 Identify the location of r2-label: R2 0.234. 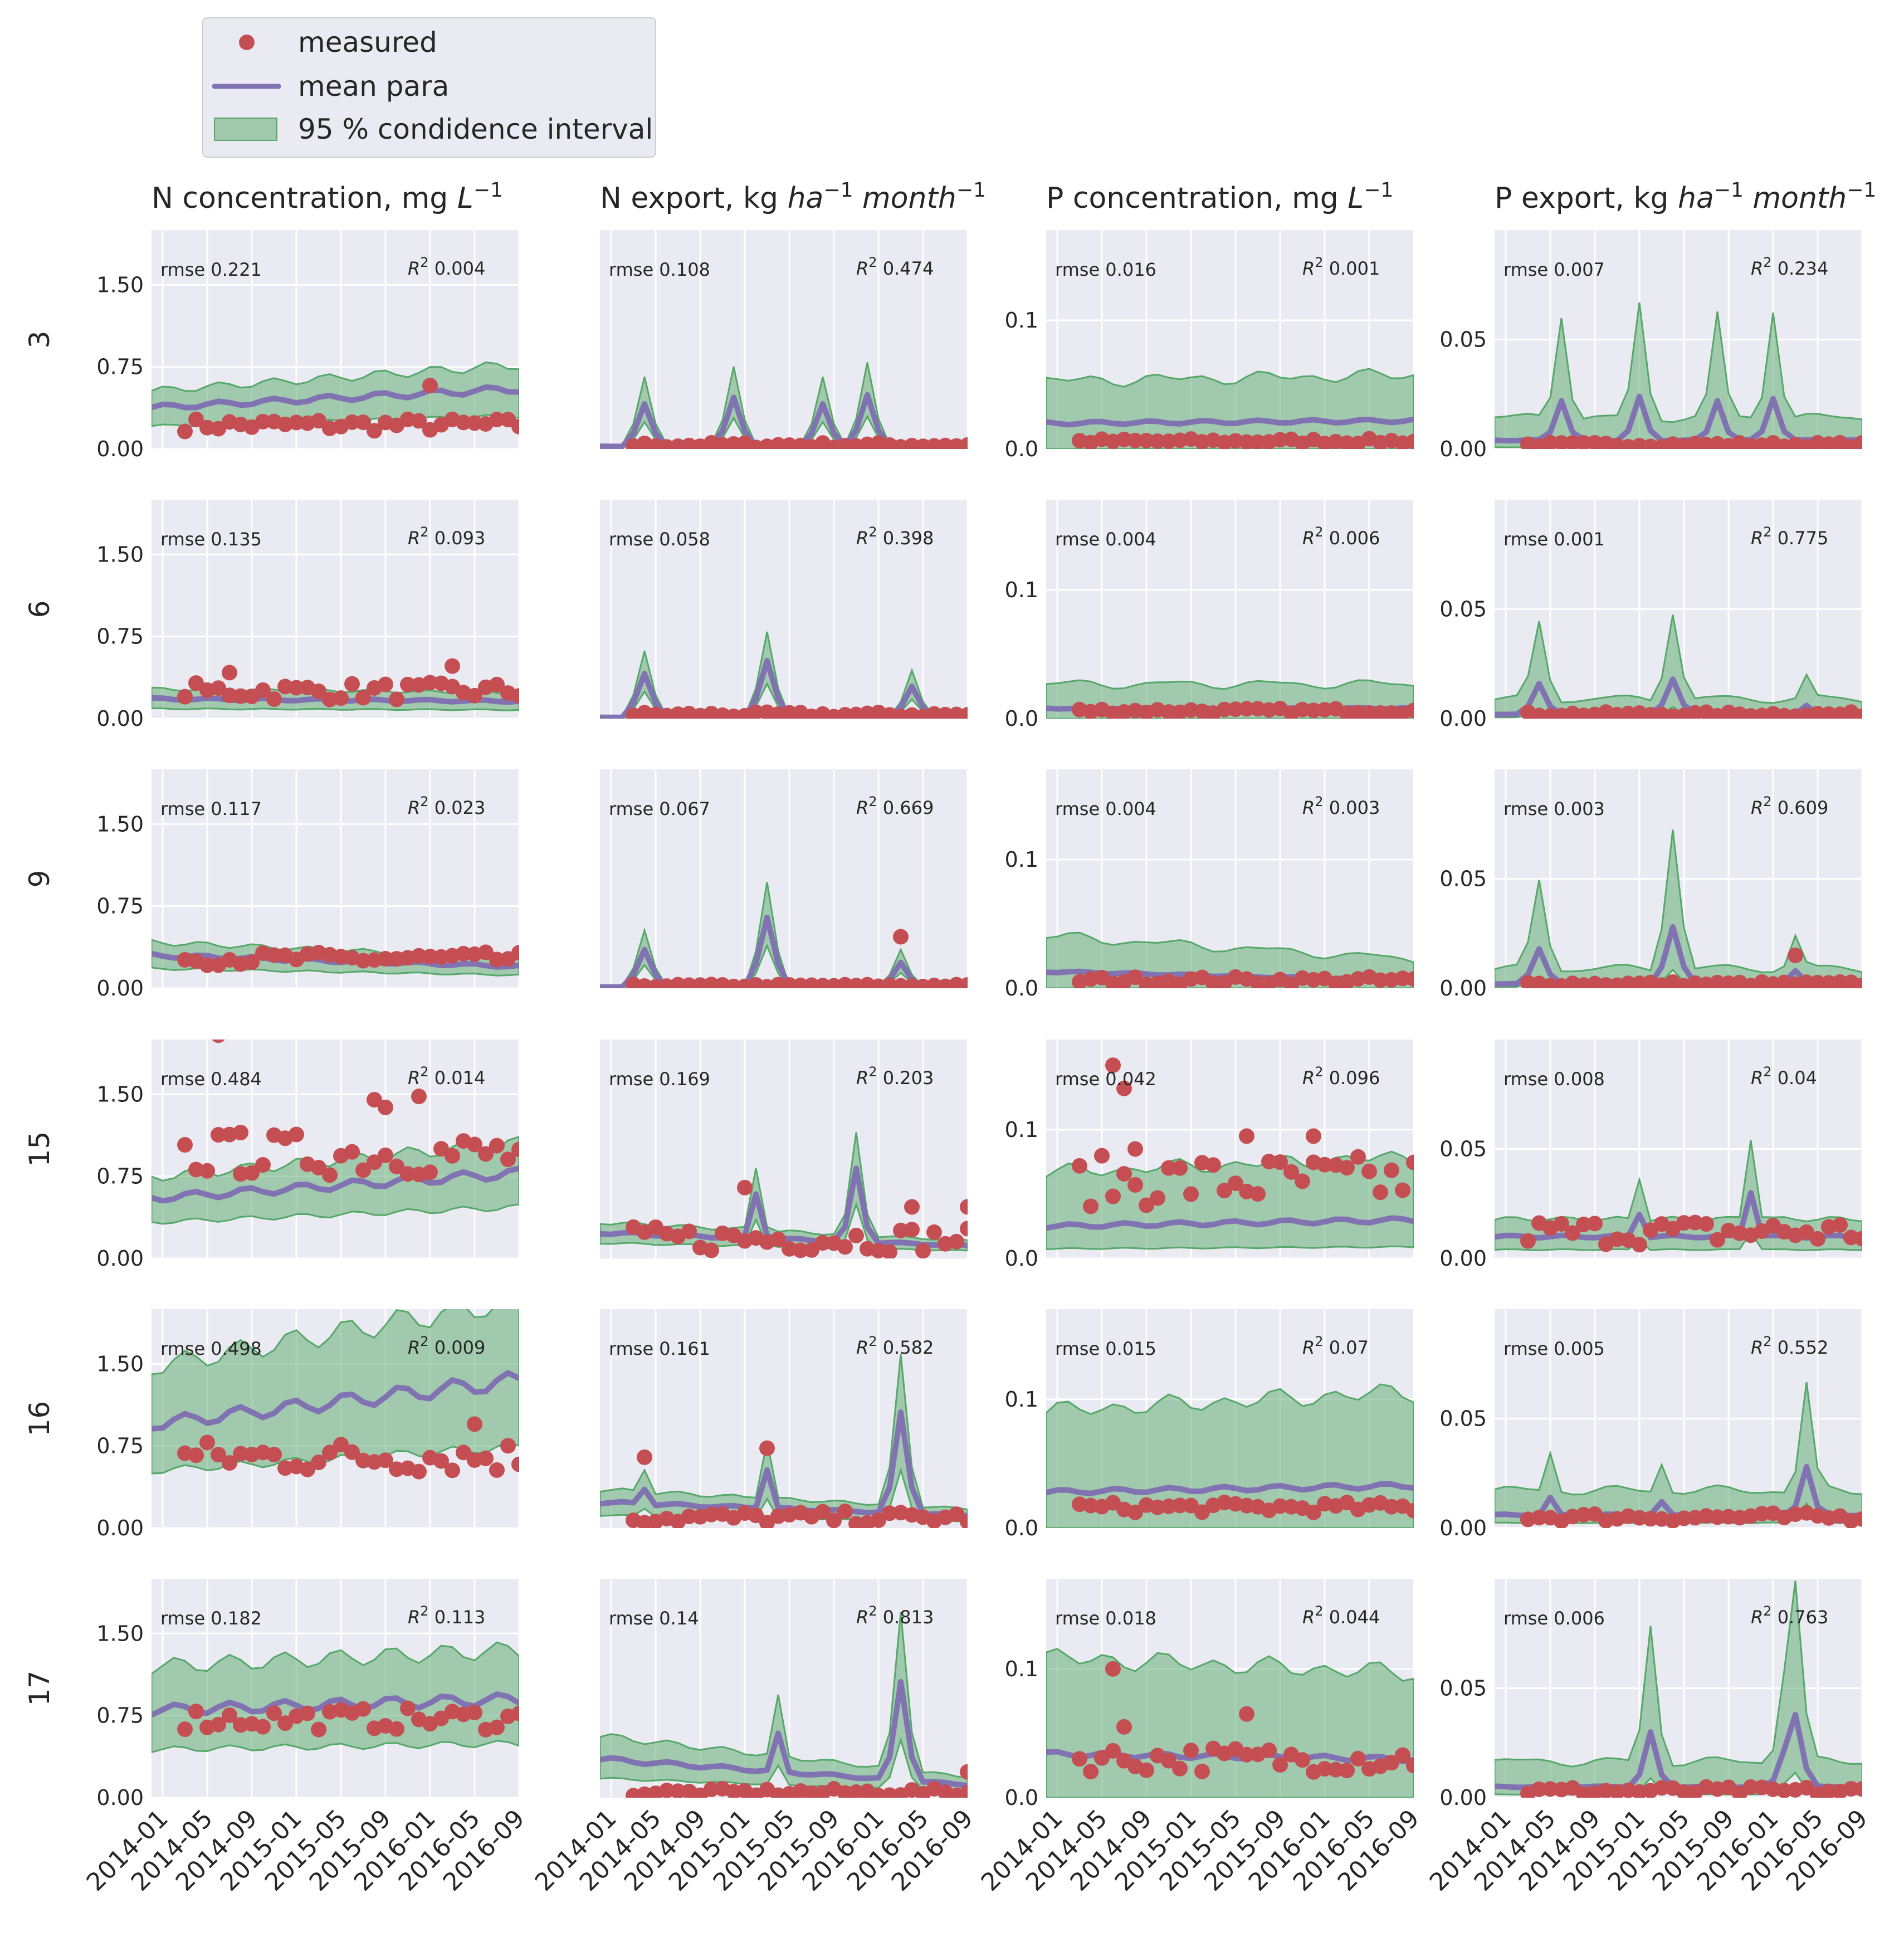
(1789, 267).